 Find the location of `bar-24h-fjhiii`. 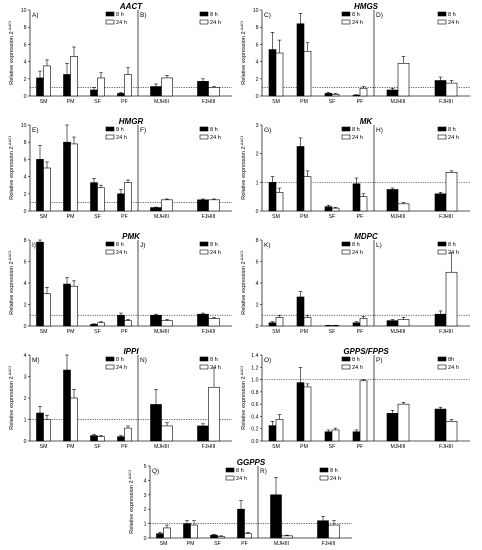

bar-24h-fjhiii is located at coordinates (451, 89).